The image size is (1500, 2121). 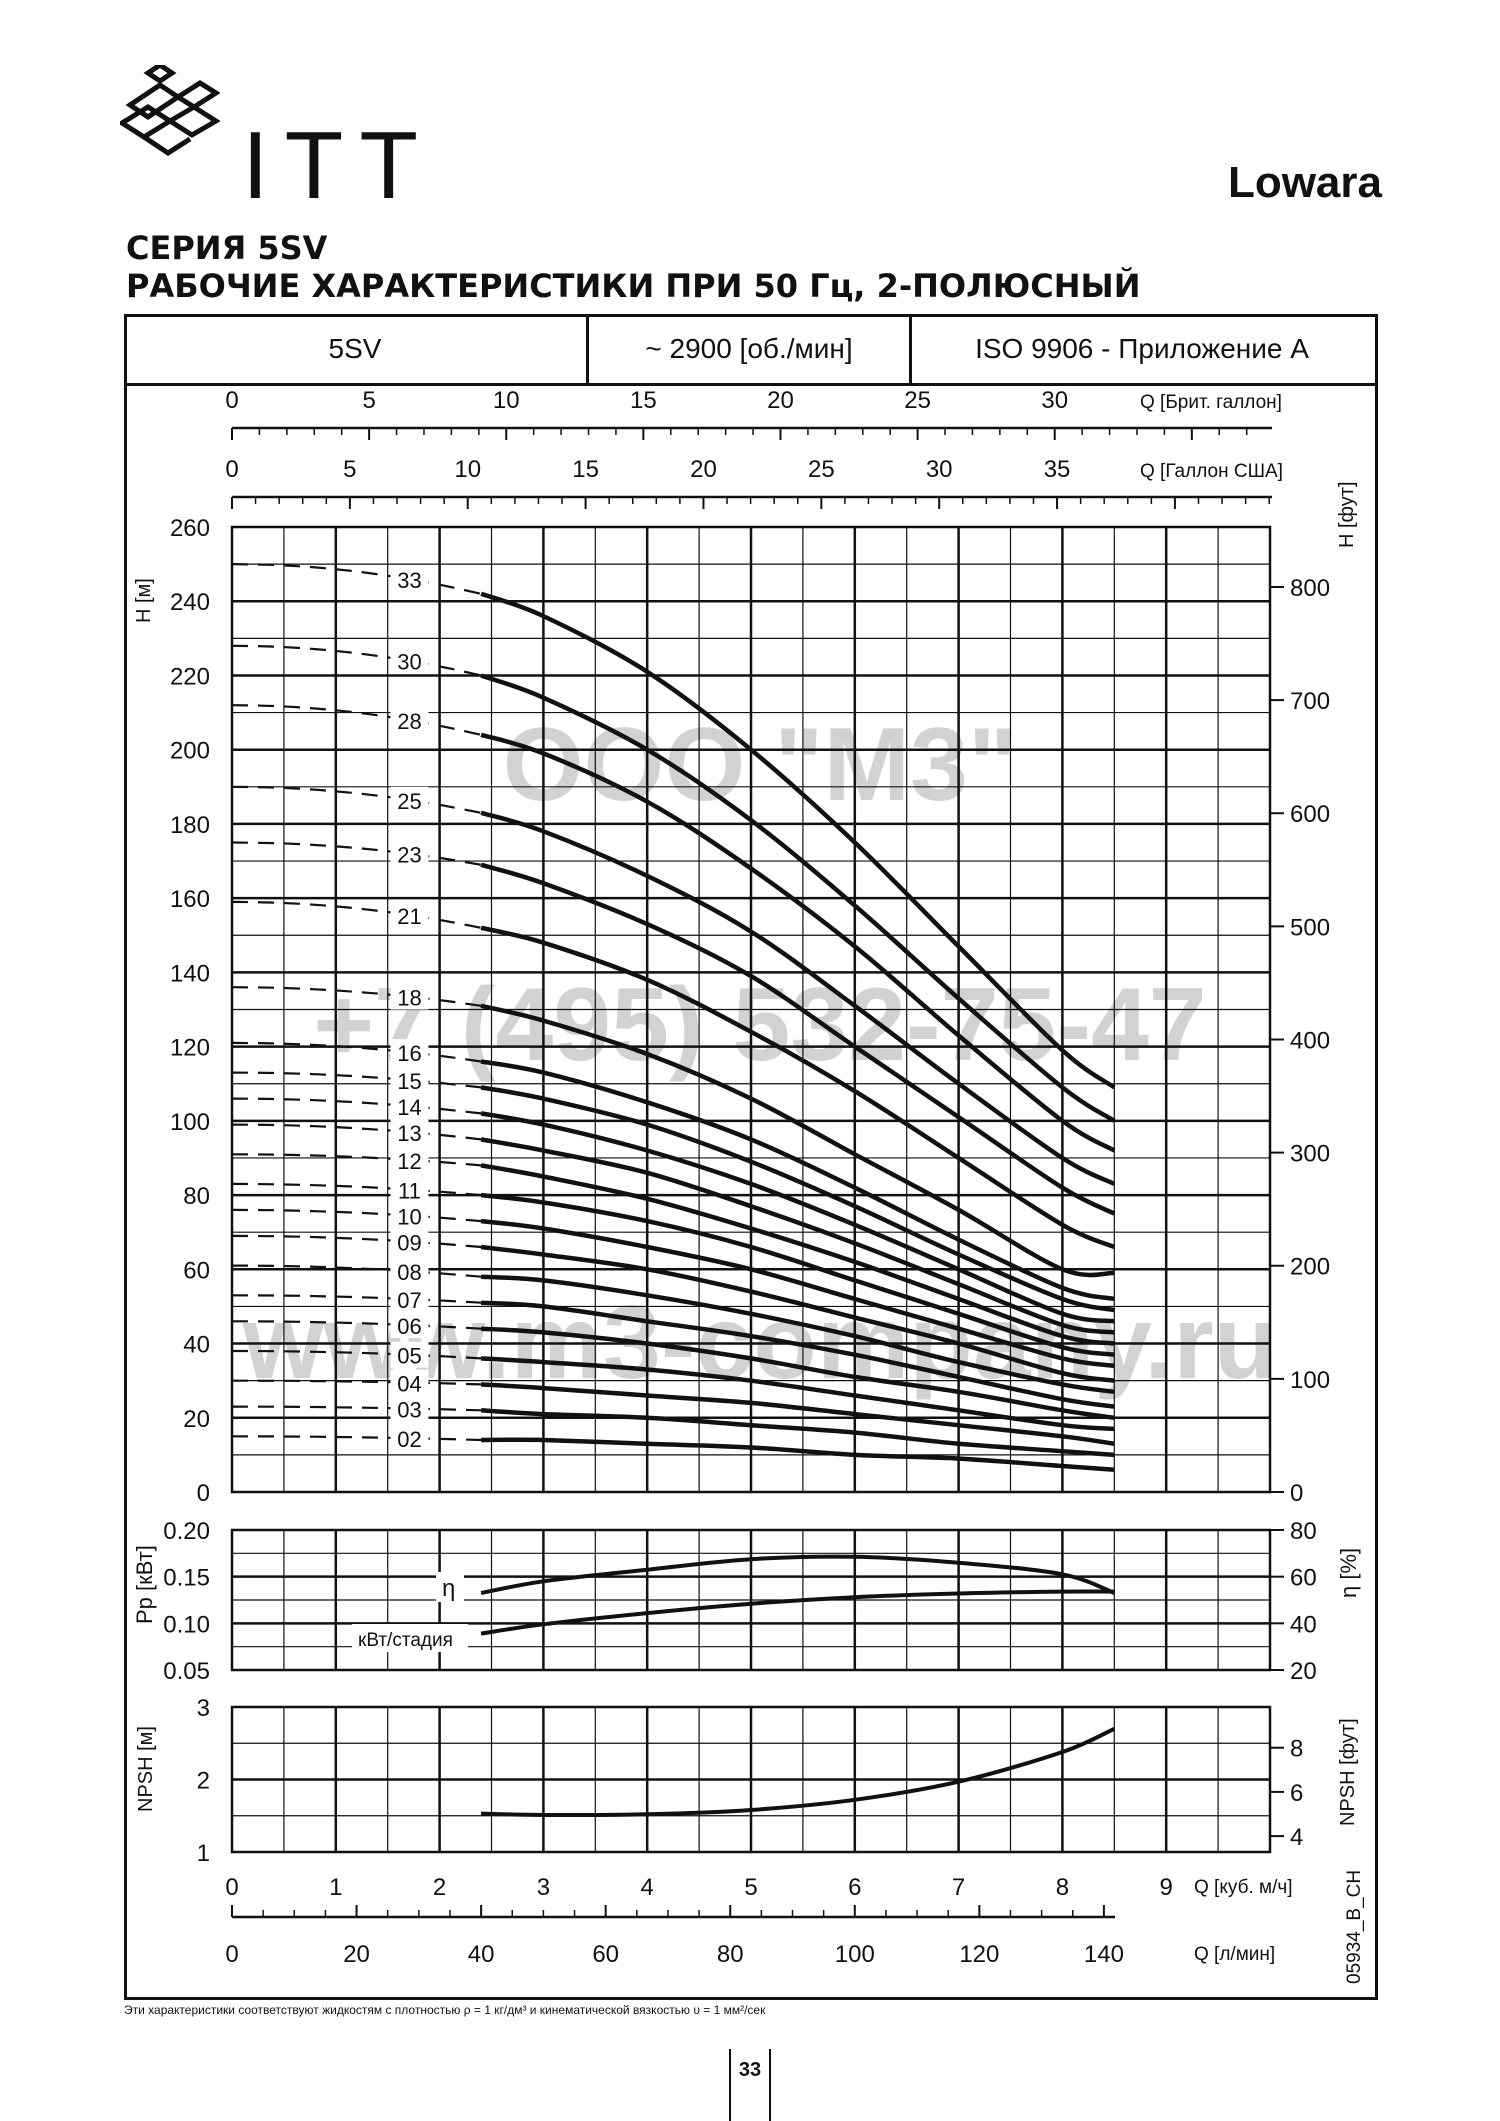 What do you see at coordinates (409, 1053) in the screenshot?
I see `head-curve-label: 16` at bounding box center [409, 1053].